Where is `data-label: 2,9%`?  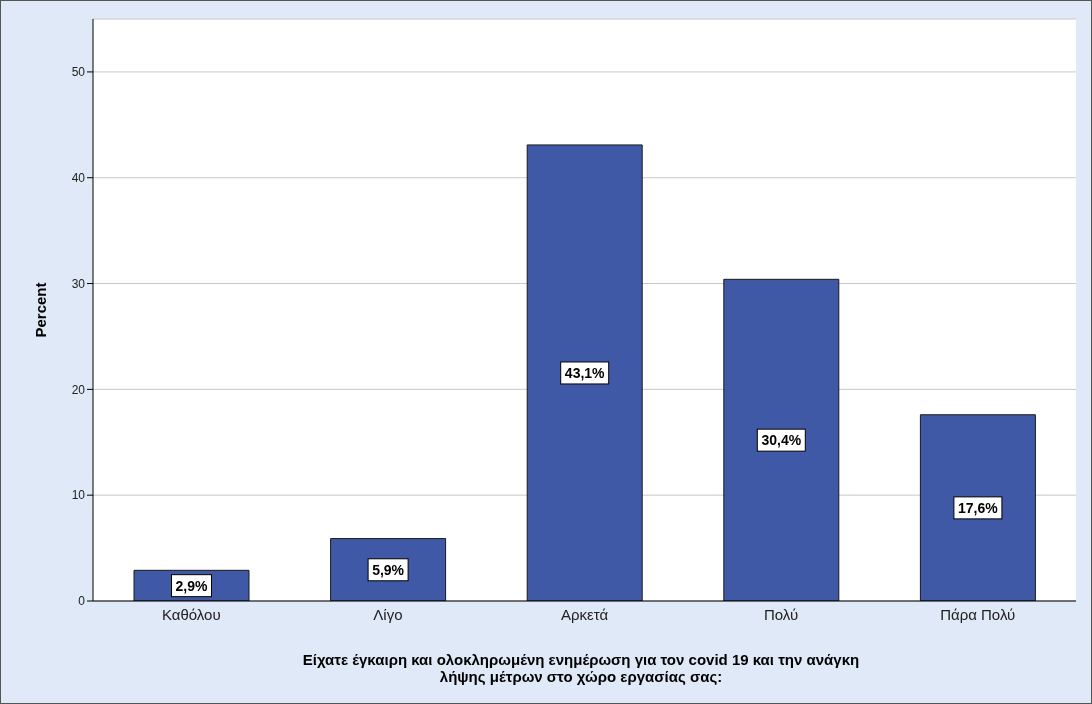 data-label: 2,9% is located at coordinates (191, 585).